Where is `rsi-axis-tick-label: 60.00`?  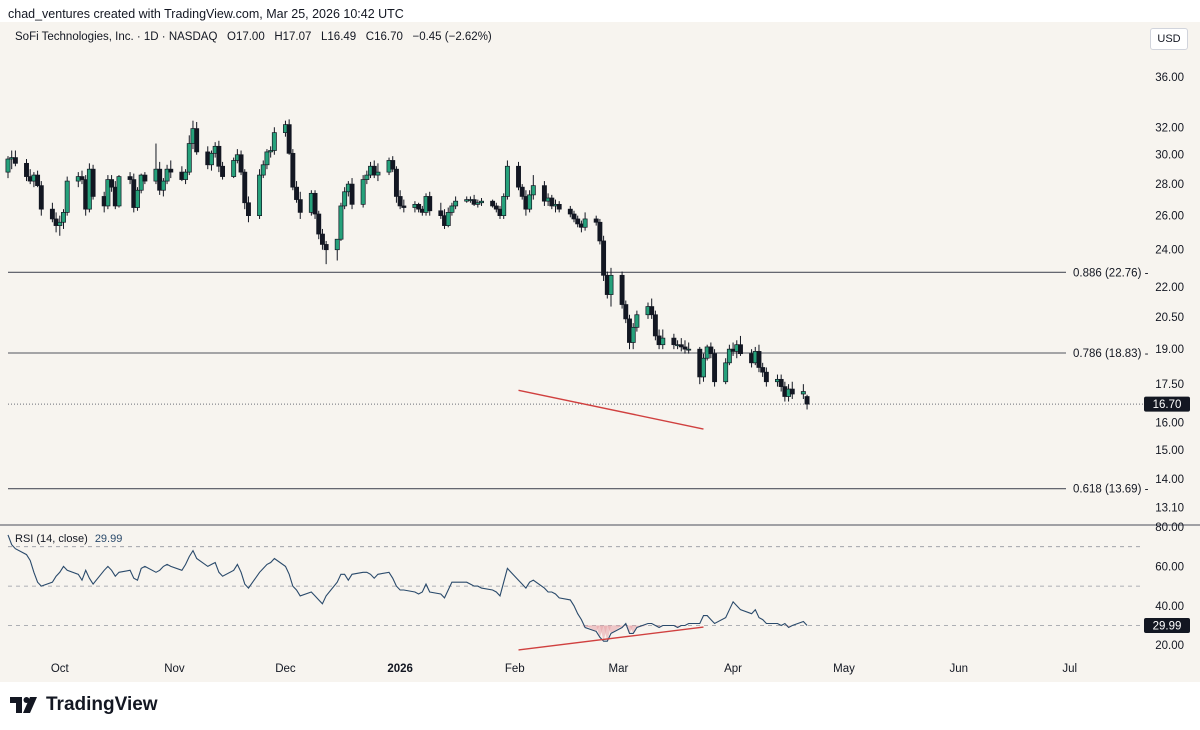
rsi-axis-tick-label: 60.00 is located at coordinates (1169, 567).